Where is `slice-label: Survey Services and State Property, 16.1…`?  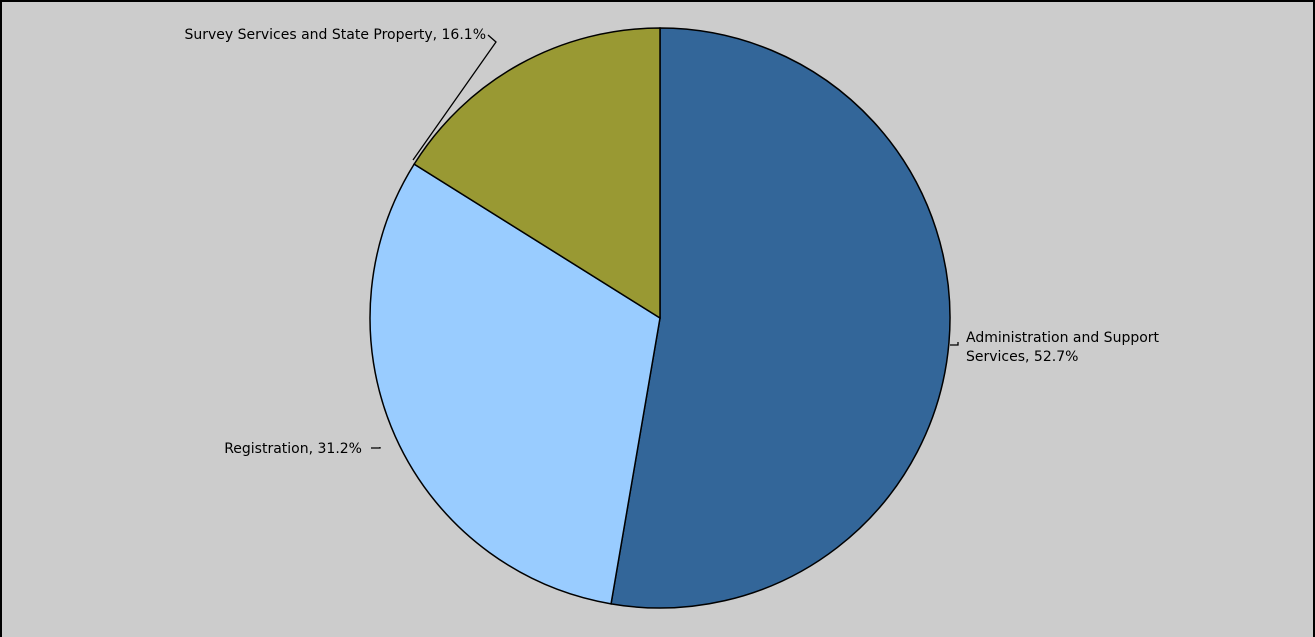
slice-label: Survey Services and State Property, 16.1… is located at coordinates (335, 35).